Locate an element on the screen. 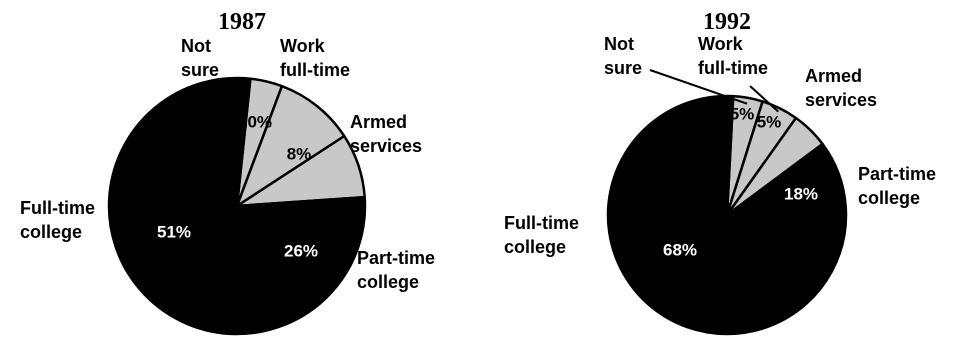  slice-value-label: 68% is located at coordinates (680, 249).